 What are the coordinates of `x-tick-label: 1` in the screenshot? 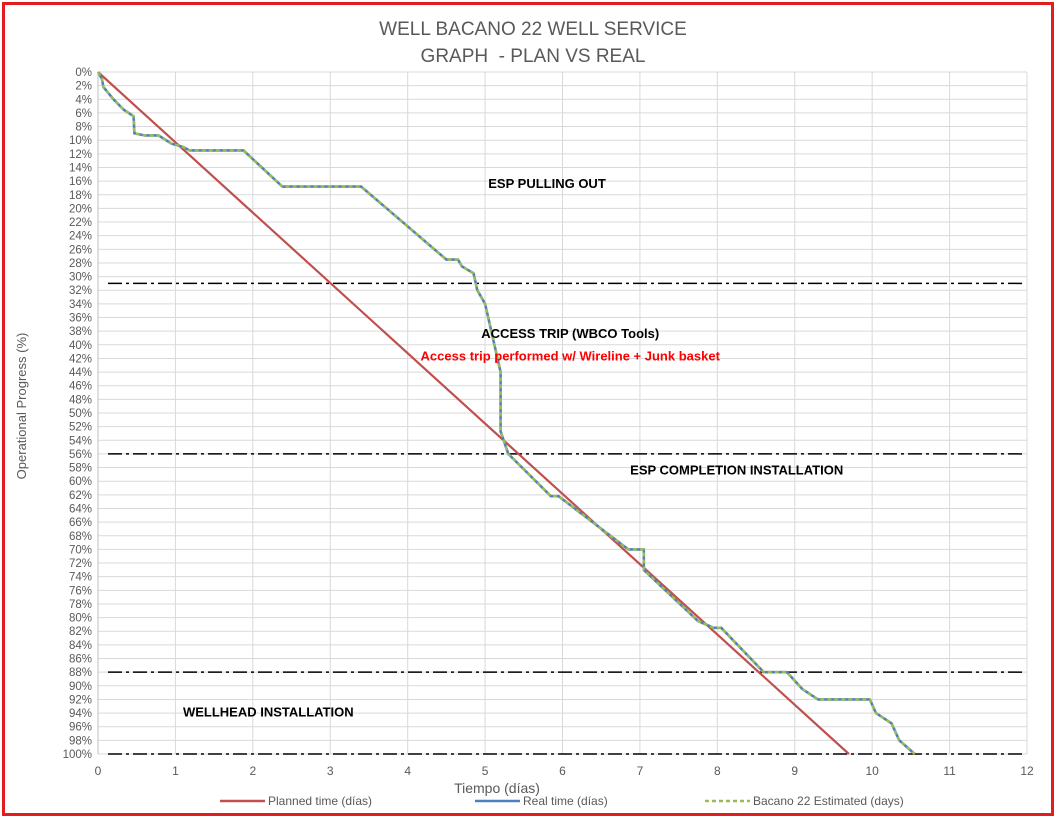 It's located at (175, 771).